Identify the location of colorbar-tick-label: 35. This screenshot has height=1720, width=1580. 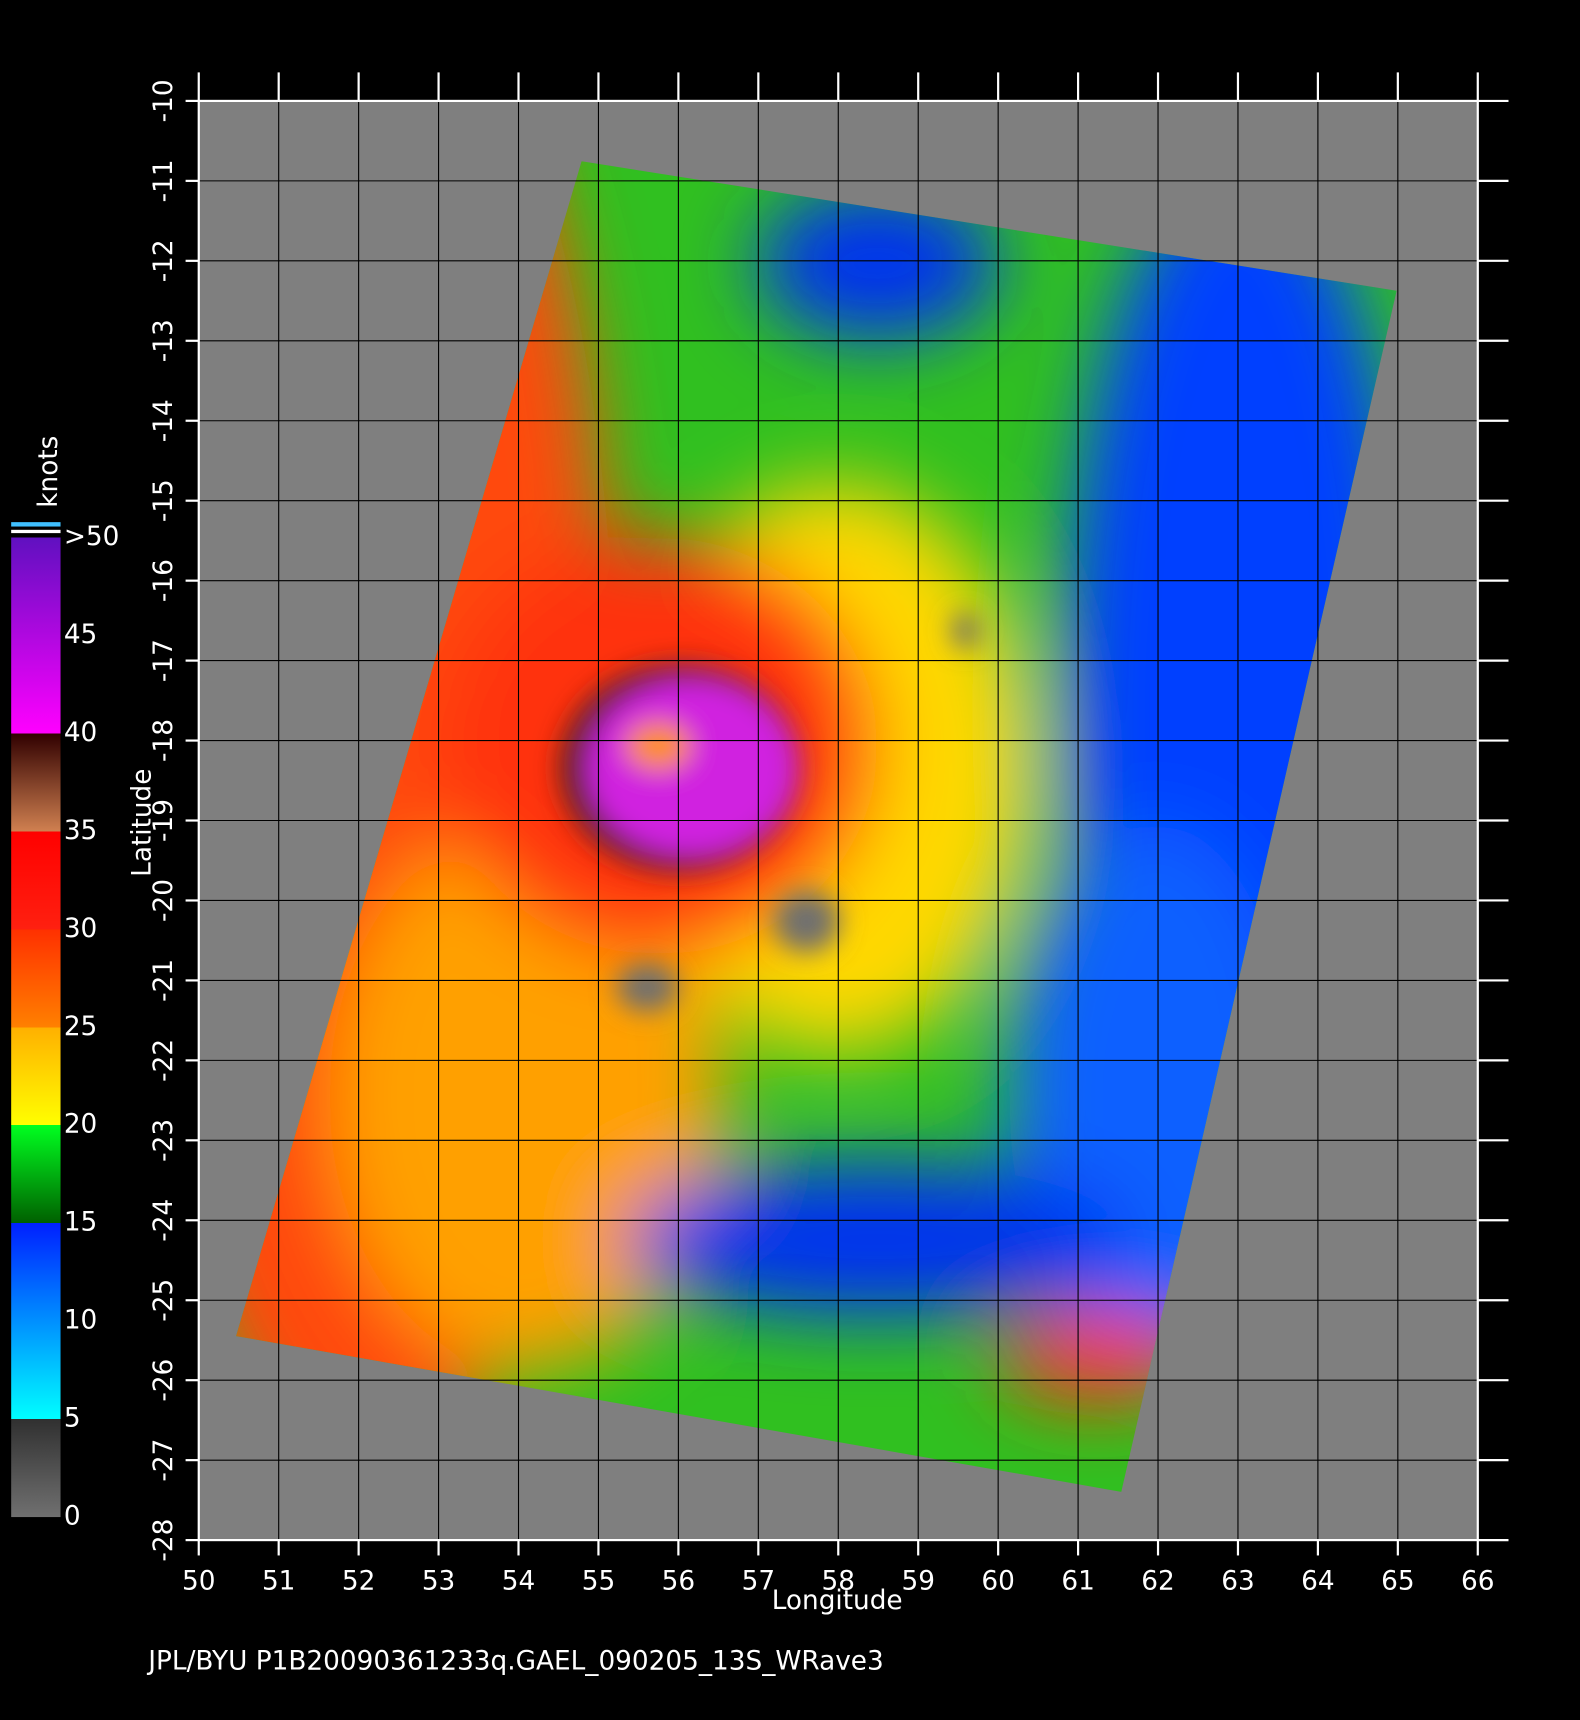
(80, 831).